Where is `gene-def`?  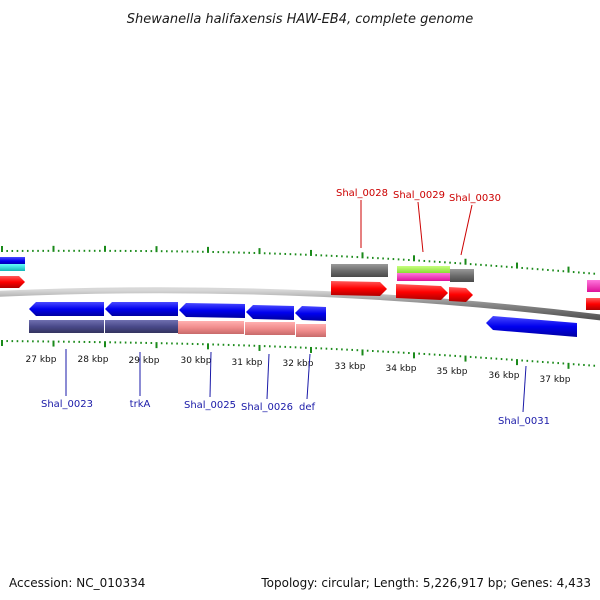
gene-def is located at coordinates (310, 313).